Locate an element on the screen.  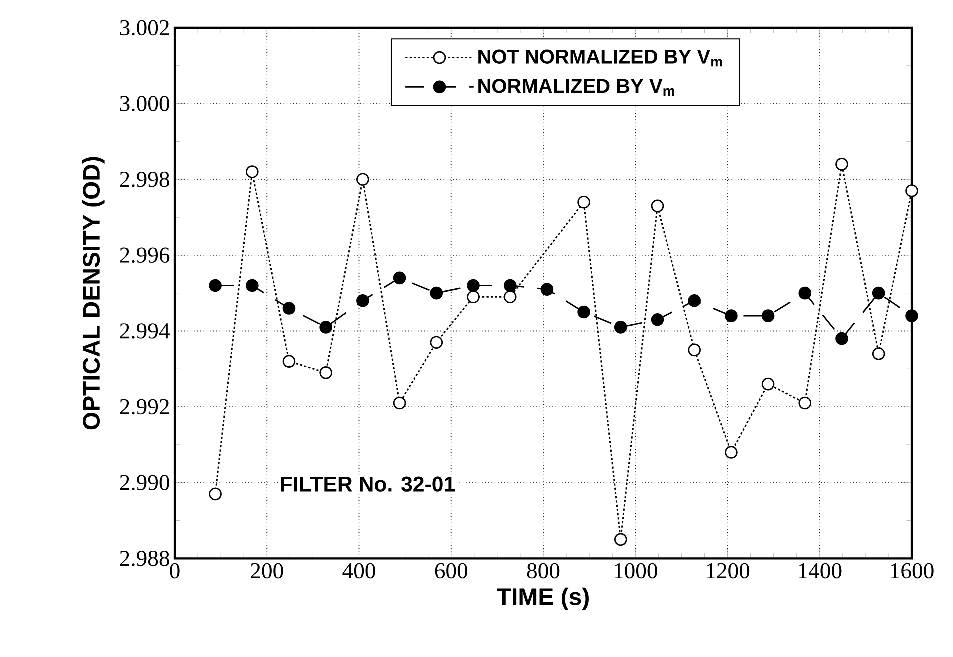
x-tick-label: 1200 is located at coordinates (728, 571).